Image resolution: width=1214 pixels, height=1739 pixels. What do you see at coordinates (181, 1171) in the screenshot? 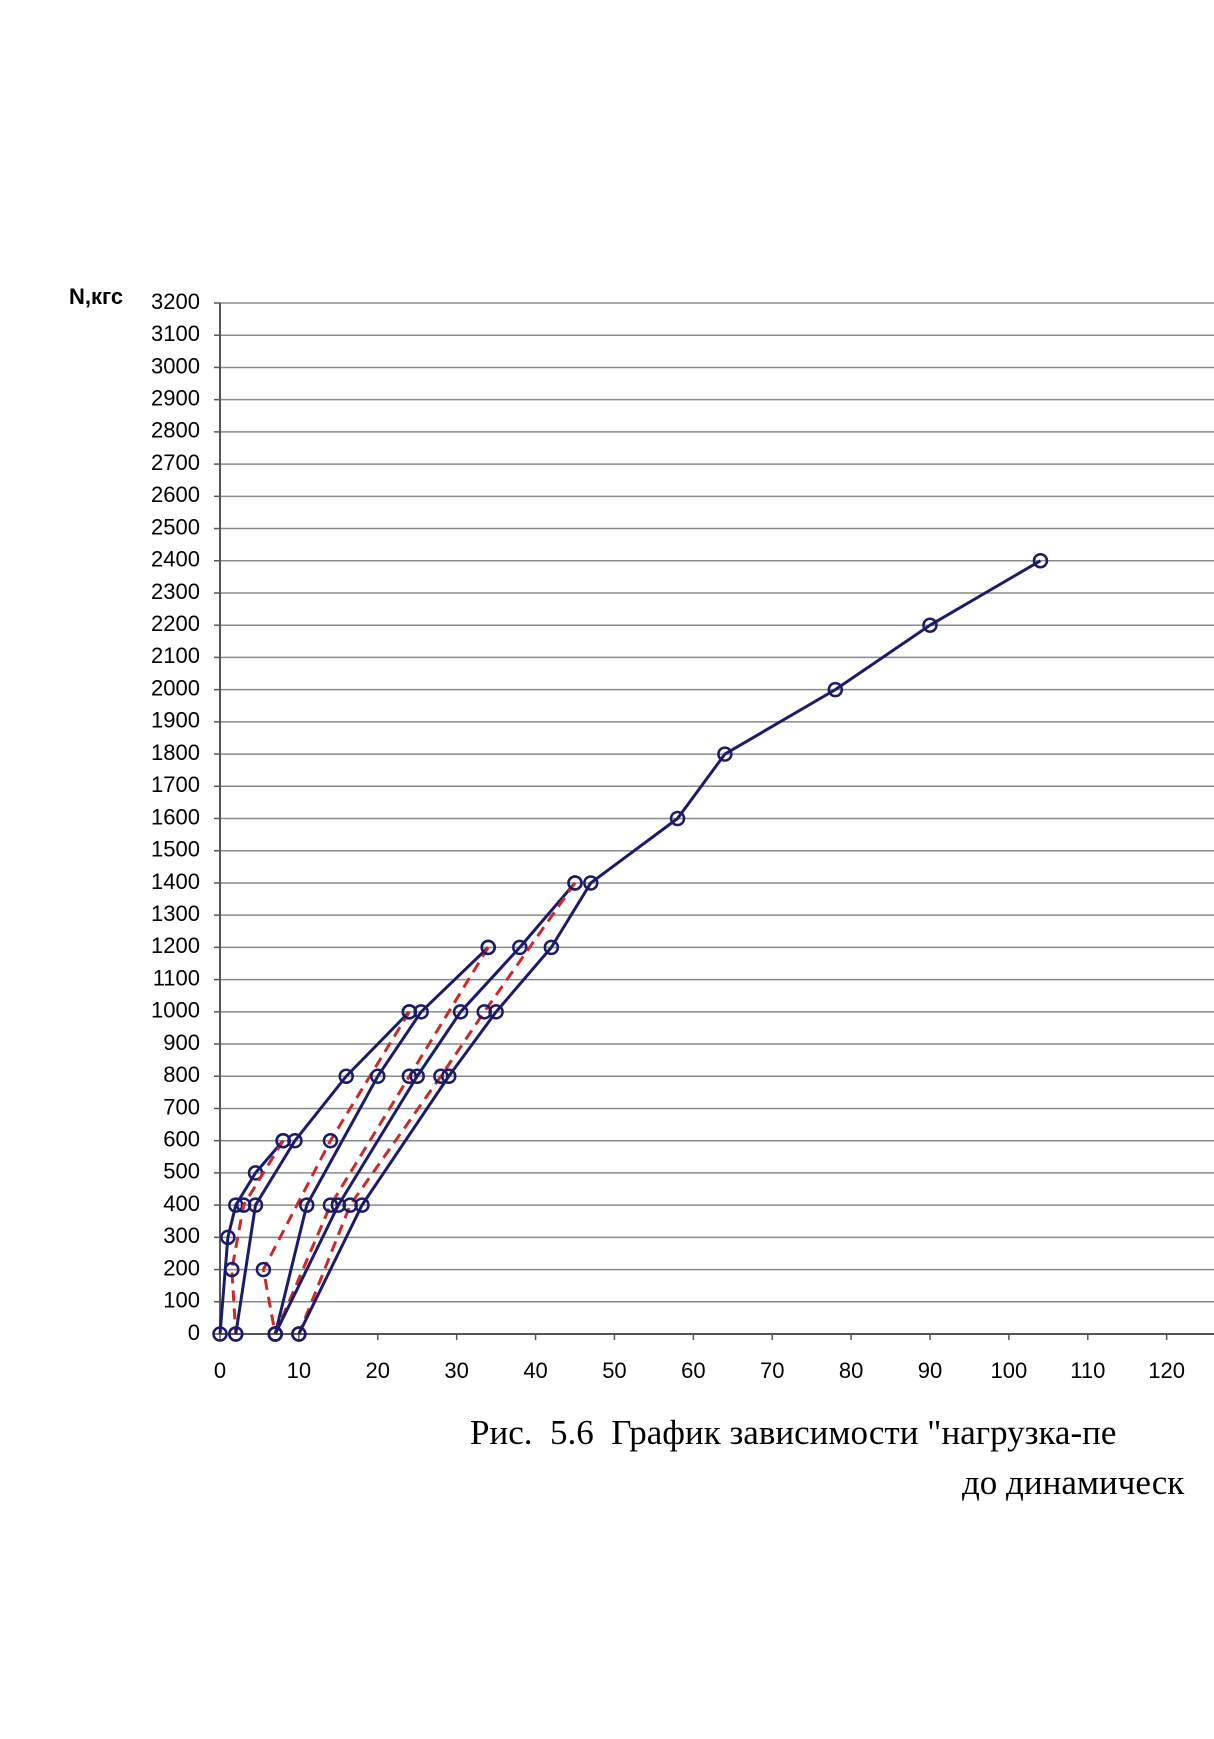
I see `y-tick-label: 500` at bounding box center [181, 1171].